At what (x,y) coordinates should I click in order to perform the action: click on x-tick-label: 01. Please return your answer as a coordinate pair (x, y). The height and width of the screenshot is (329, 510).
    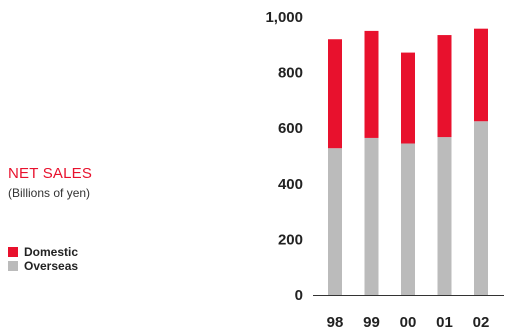
    Looking at the image, I should click on (444, 321).